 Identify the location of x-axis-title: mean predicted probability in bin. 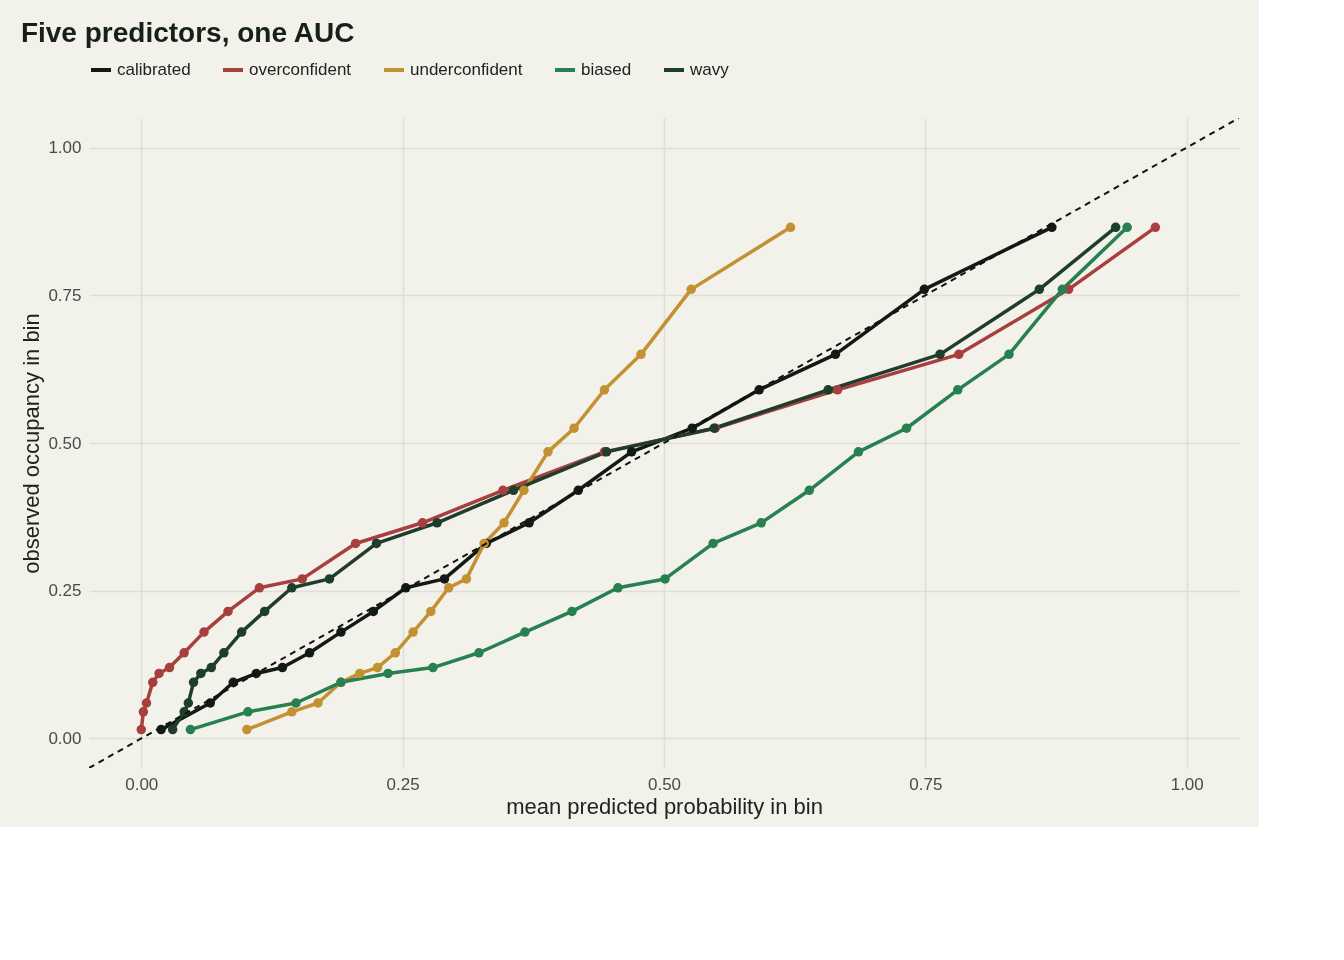
(664, 806).